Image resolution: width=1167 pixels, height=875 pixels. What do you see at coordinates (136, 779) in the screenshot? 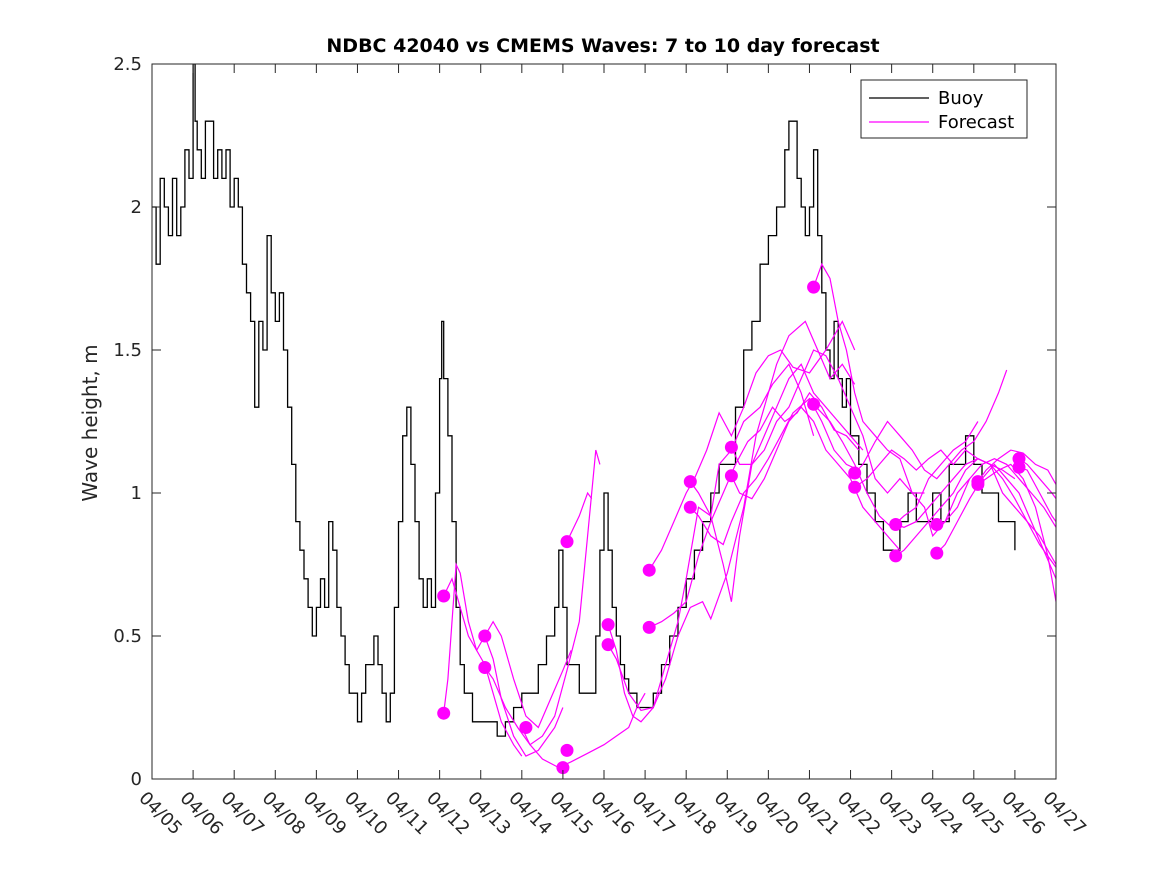
I see `y-tick-label: 0` at bounding box center [136, 779].